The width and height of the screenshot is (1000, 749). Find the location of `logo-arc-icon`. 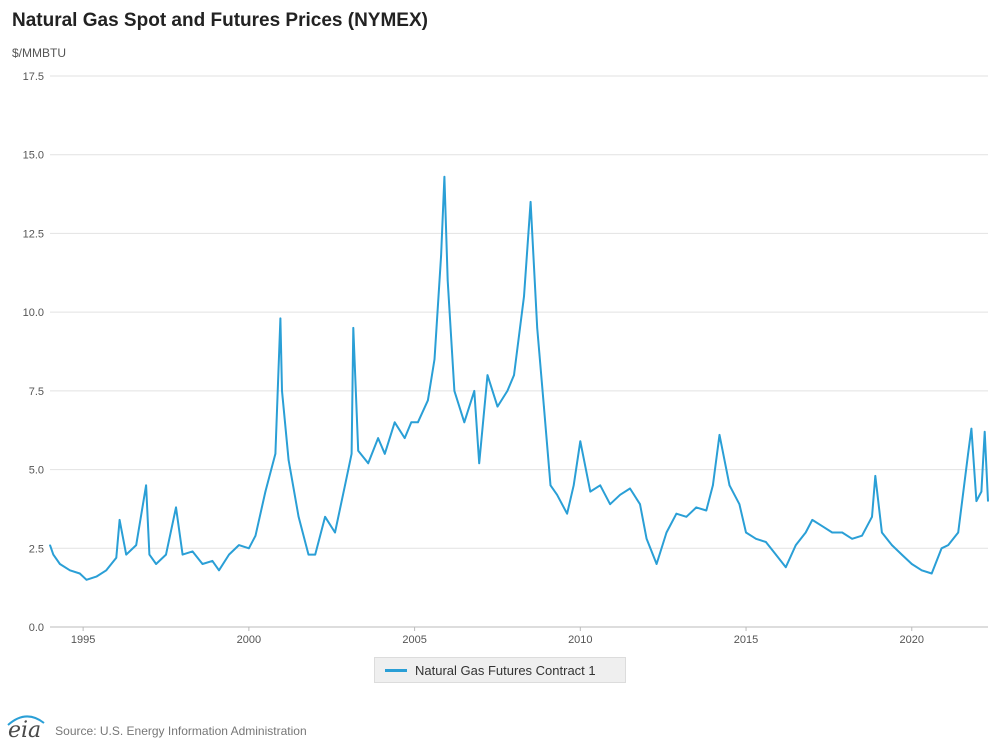

logo-arc-icon is located at coordinates (26, 720).